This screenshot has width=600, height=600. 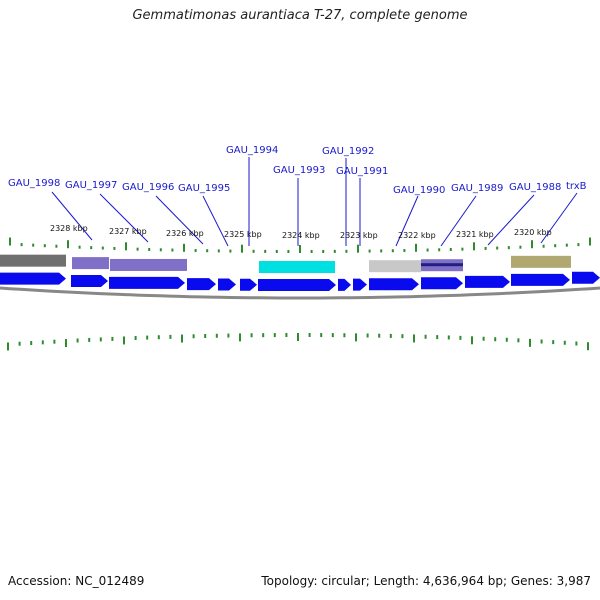 I want to click on gene-label-gau-1998: GAU_1998, so click(x=34, y=183).